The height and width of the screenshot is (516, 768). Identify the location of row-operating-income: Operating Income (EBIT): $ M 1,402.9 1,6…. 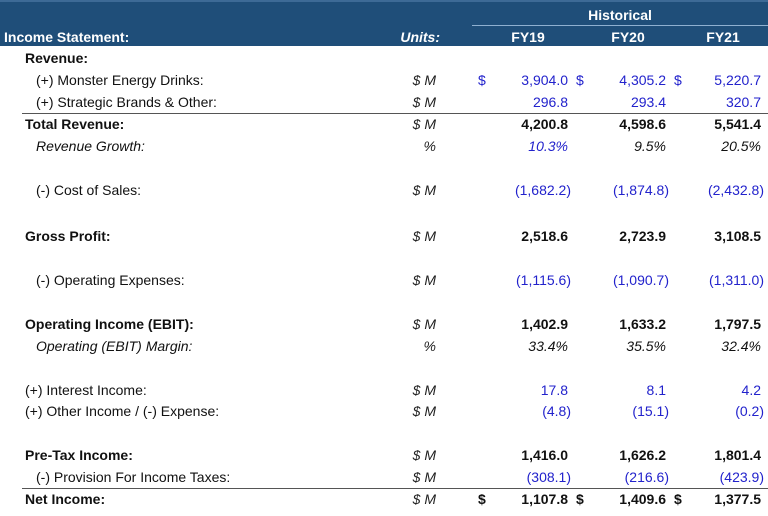
(384, 324).